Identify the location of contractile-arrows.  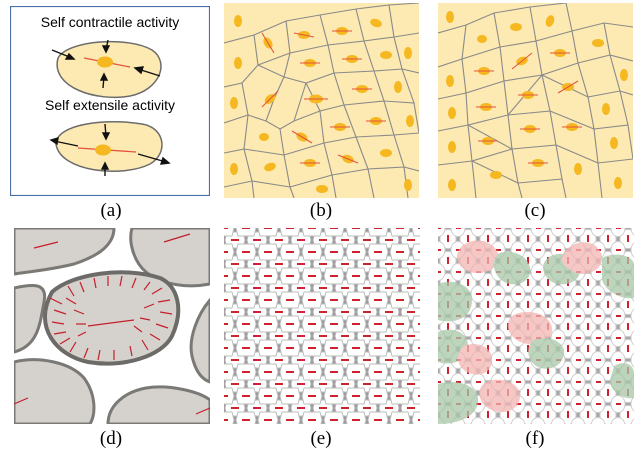
(106, 64).